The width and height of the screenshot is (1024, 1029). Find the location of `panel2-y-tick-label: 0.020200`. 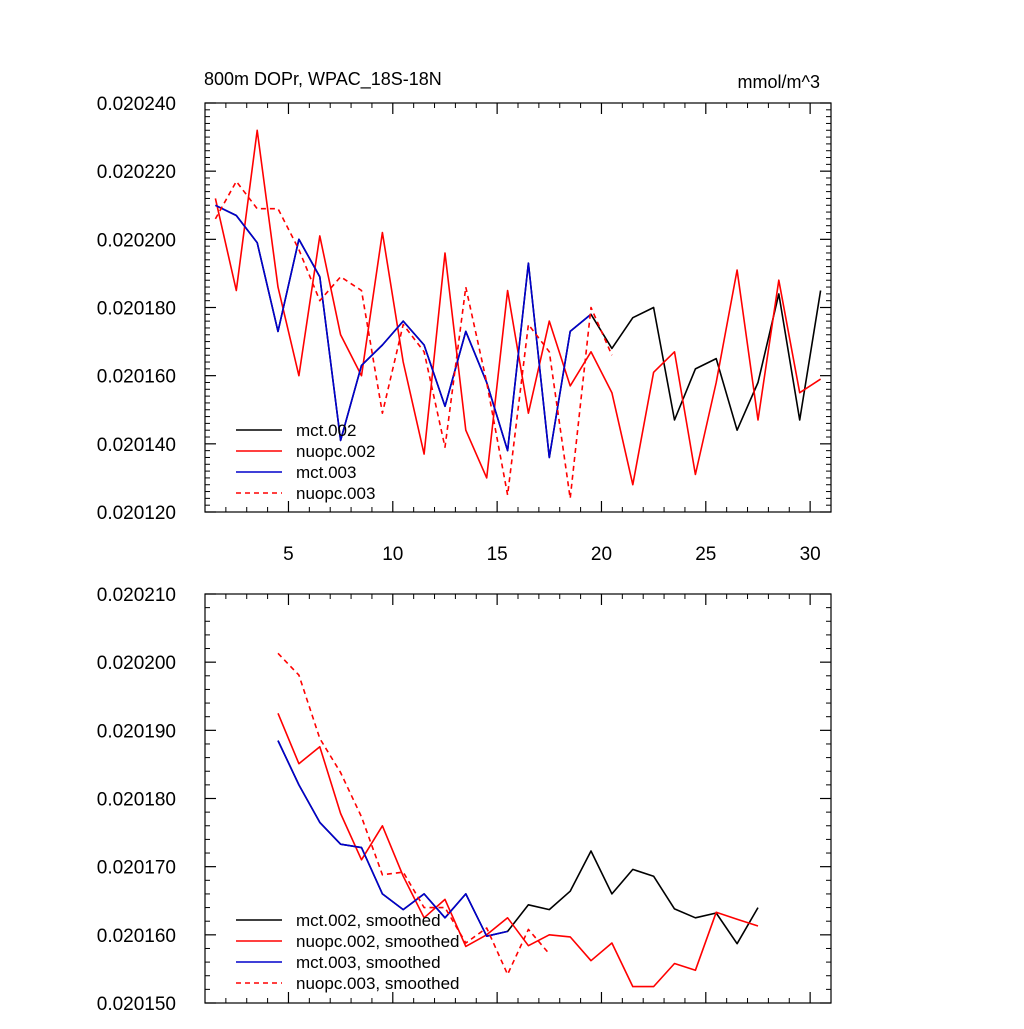

panel2-y-tick-label: 0.020200 is located at coordinates (136, 663).